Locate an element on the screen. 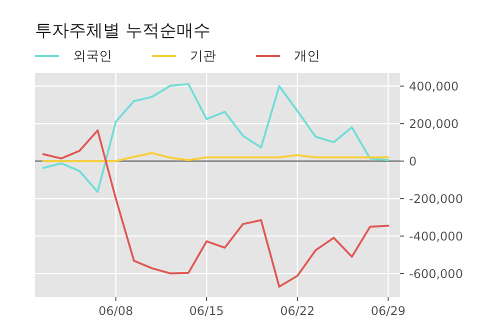 This screenshot has height=323, width=500. line-series is located at coordinates (216, 157).